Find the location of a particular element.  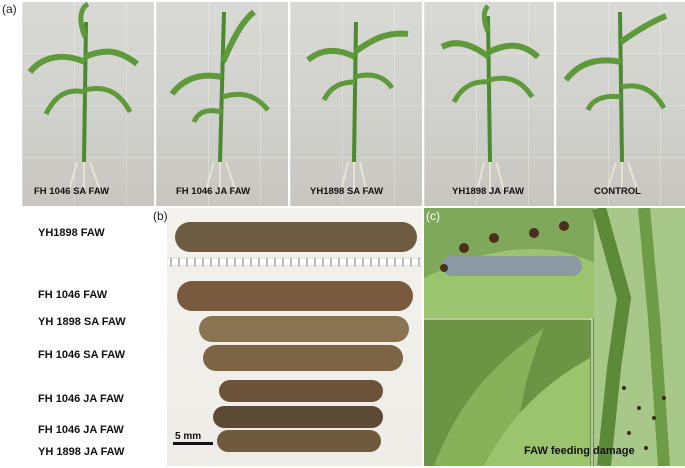

feeding-damage-caption: FAW feeding damage is located at coordinates (579, 451).